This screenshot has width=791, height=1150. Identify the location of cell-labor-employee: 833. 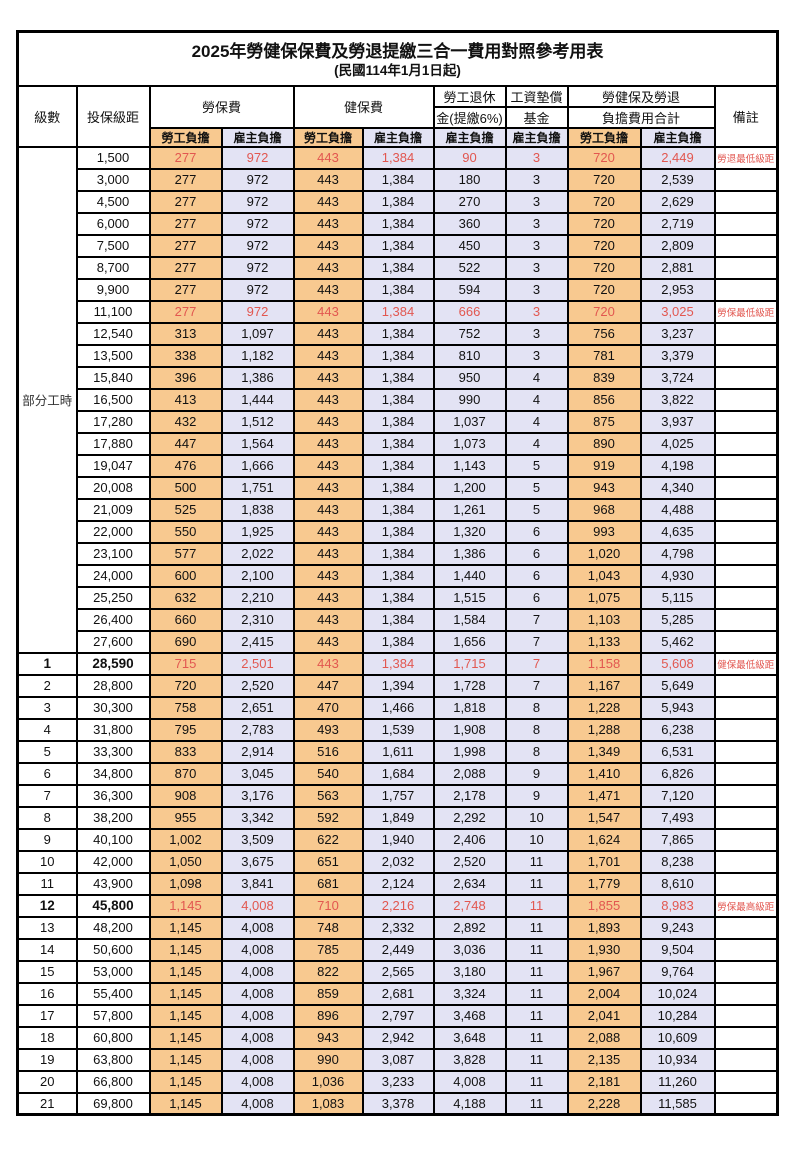
(185, 751).